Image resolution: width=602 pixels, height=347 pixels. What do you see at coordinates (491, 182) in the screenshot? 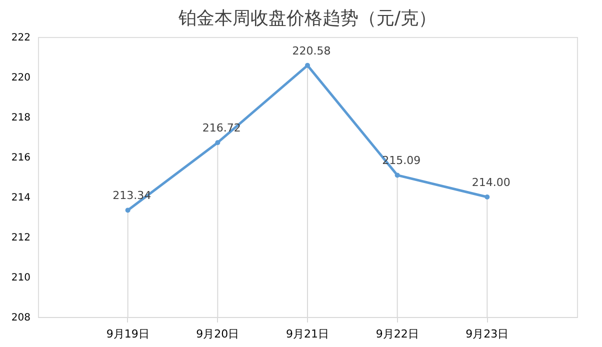
I see `text: 214.00` at bounding box center [491, 182].